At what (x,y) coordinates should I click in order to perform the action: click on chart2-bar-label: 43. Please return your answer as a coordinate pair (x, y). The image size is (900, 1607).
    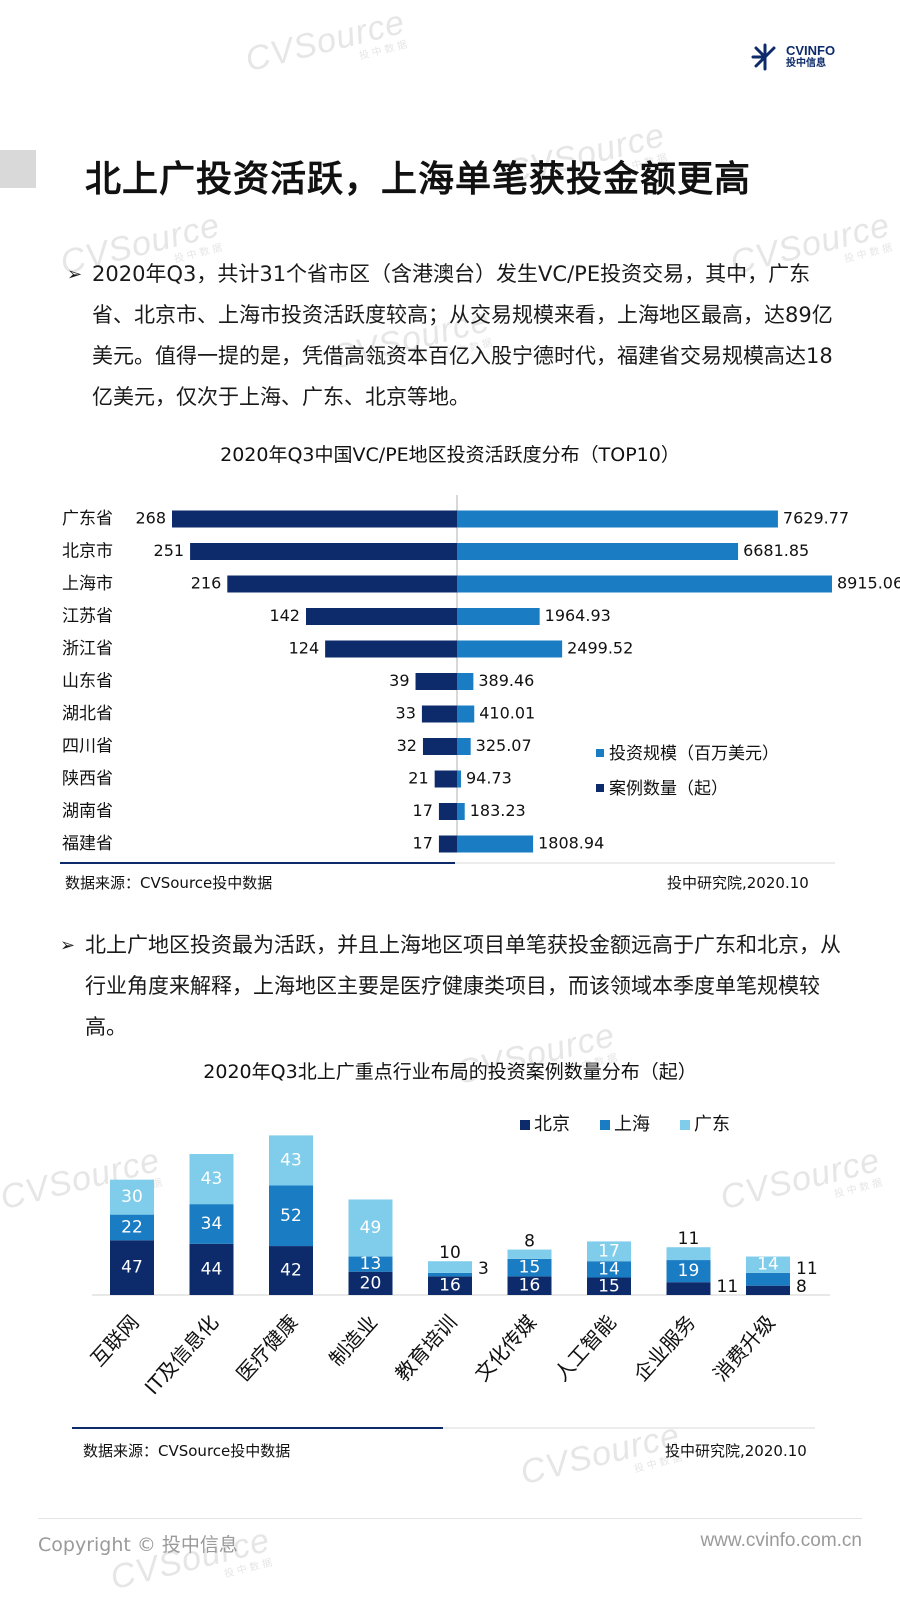
    Looking at the image, I should click on (212, 1179).